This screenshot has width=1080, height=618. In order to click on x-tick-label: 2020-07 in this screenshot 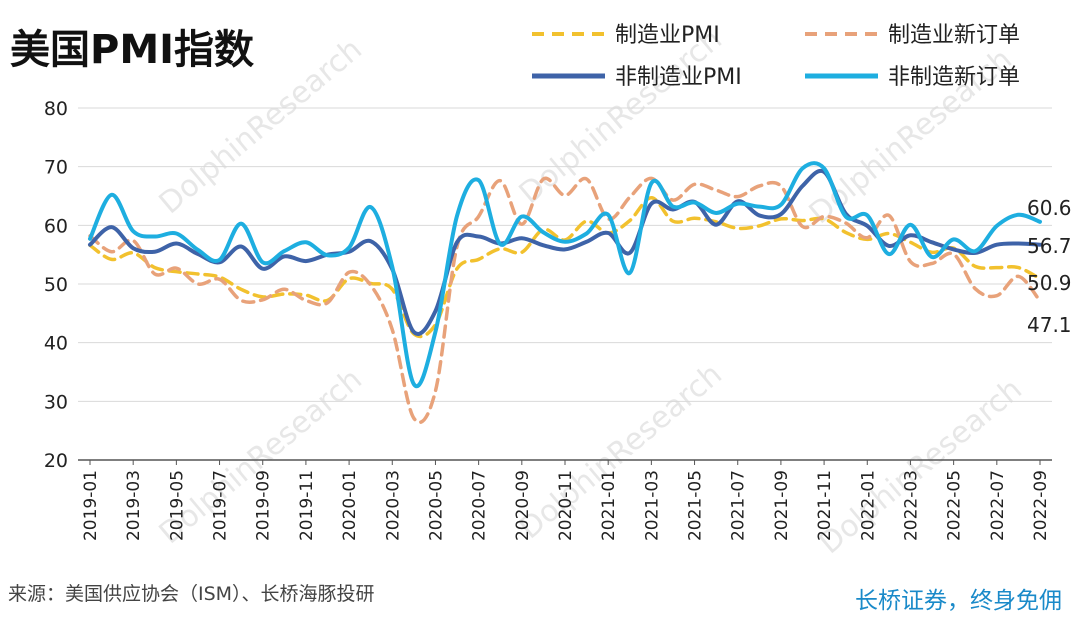, I will do `click(480, 505)`.